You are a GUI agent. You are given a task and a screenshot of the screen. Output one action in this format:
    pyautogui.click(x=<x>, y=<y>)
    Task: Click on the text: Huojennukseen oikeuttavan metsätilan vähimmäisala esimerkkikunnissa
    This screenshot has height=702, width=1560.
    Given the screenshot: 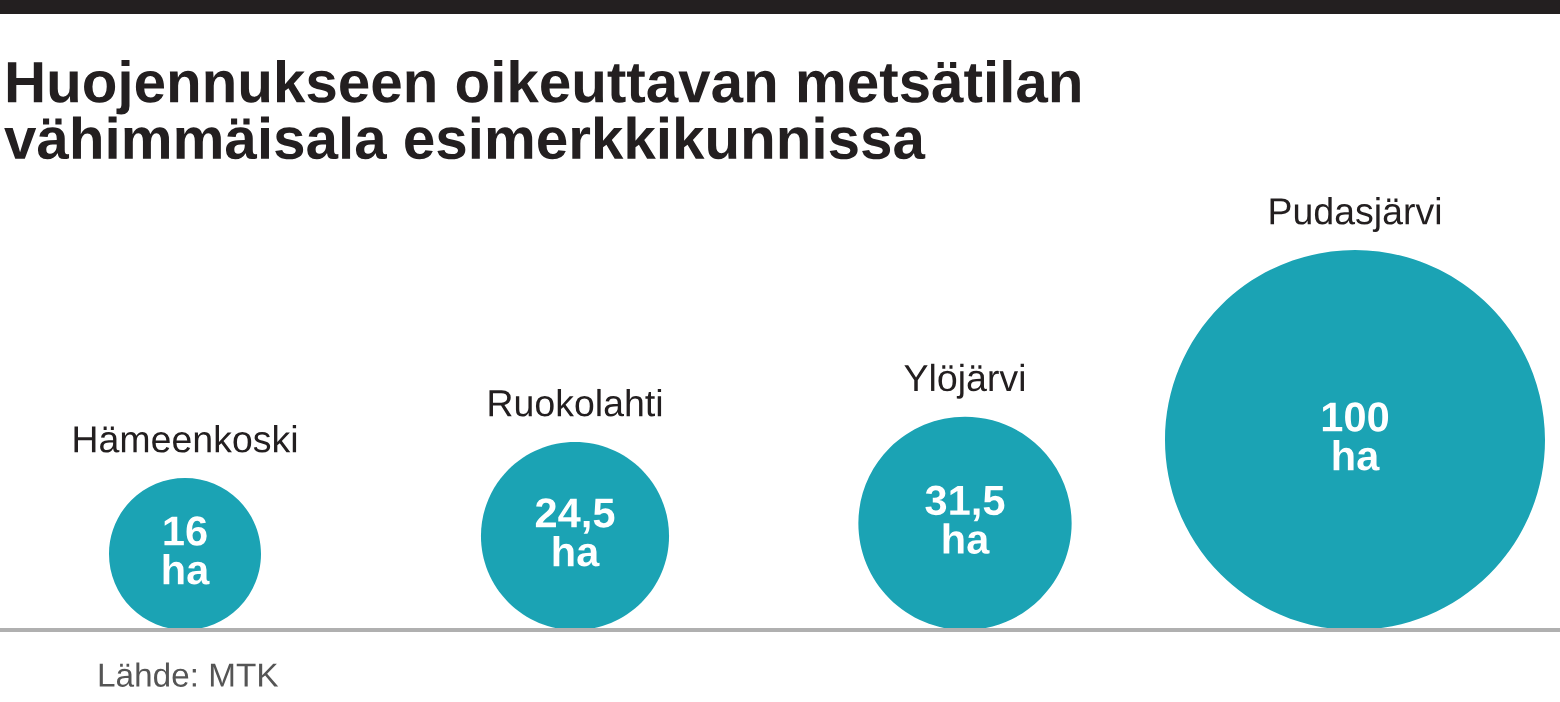 What is the action you would take?
    pyautogui.click(x=542, y=110)
    